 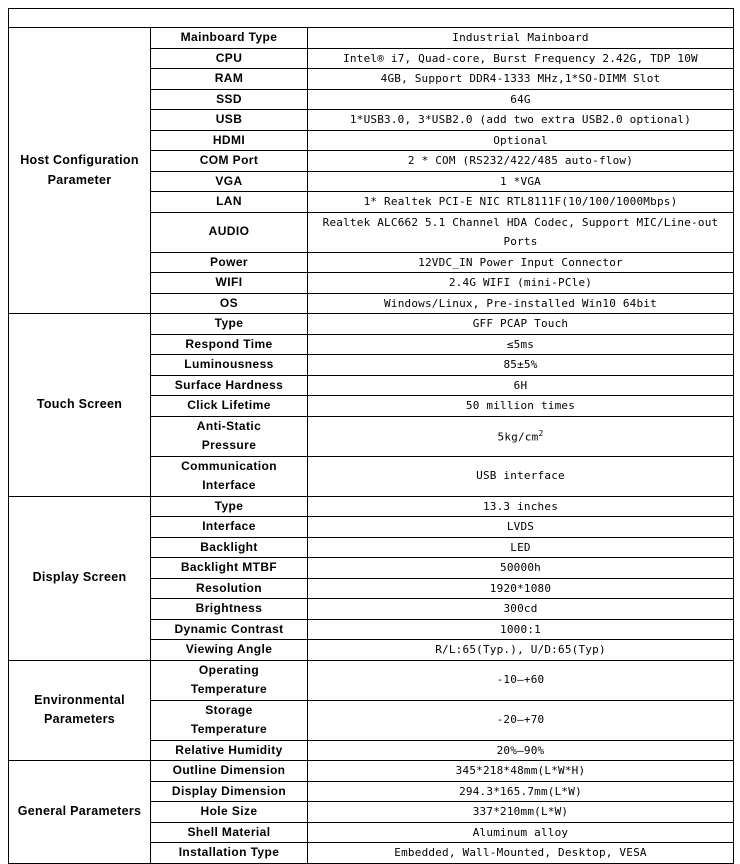 What do you see at coordinates (229, 344) in the screenshot?
I see `spec-label: Respond Time` at bounding box center [229, 344].